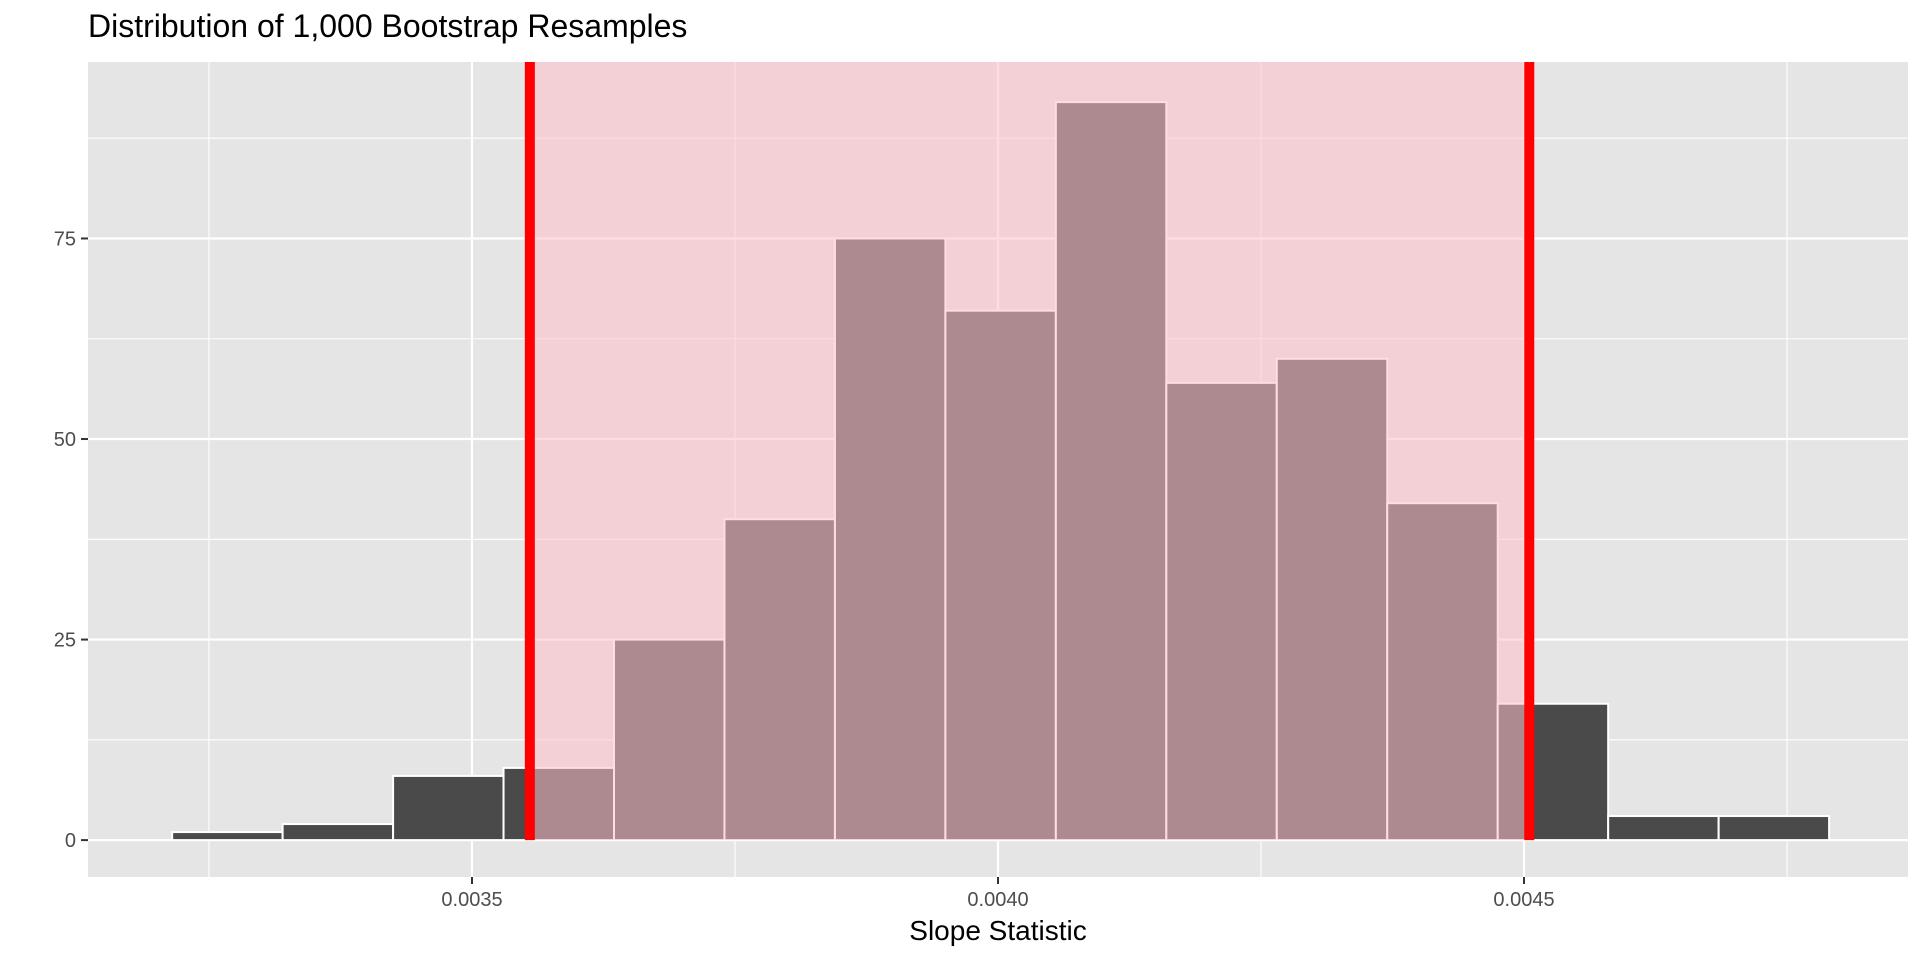 The height and width of the screenshot is (960, 1920). I want to click on x-tick-label: 0.0040, so click(997, 900).